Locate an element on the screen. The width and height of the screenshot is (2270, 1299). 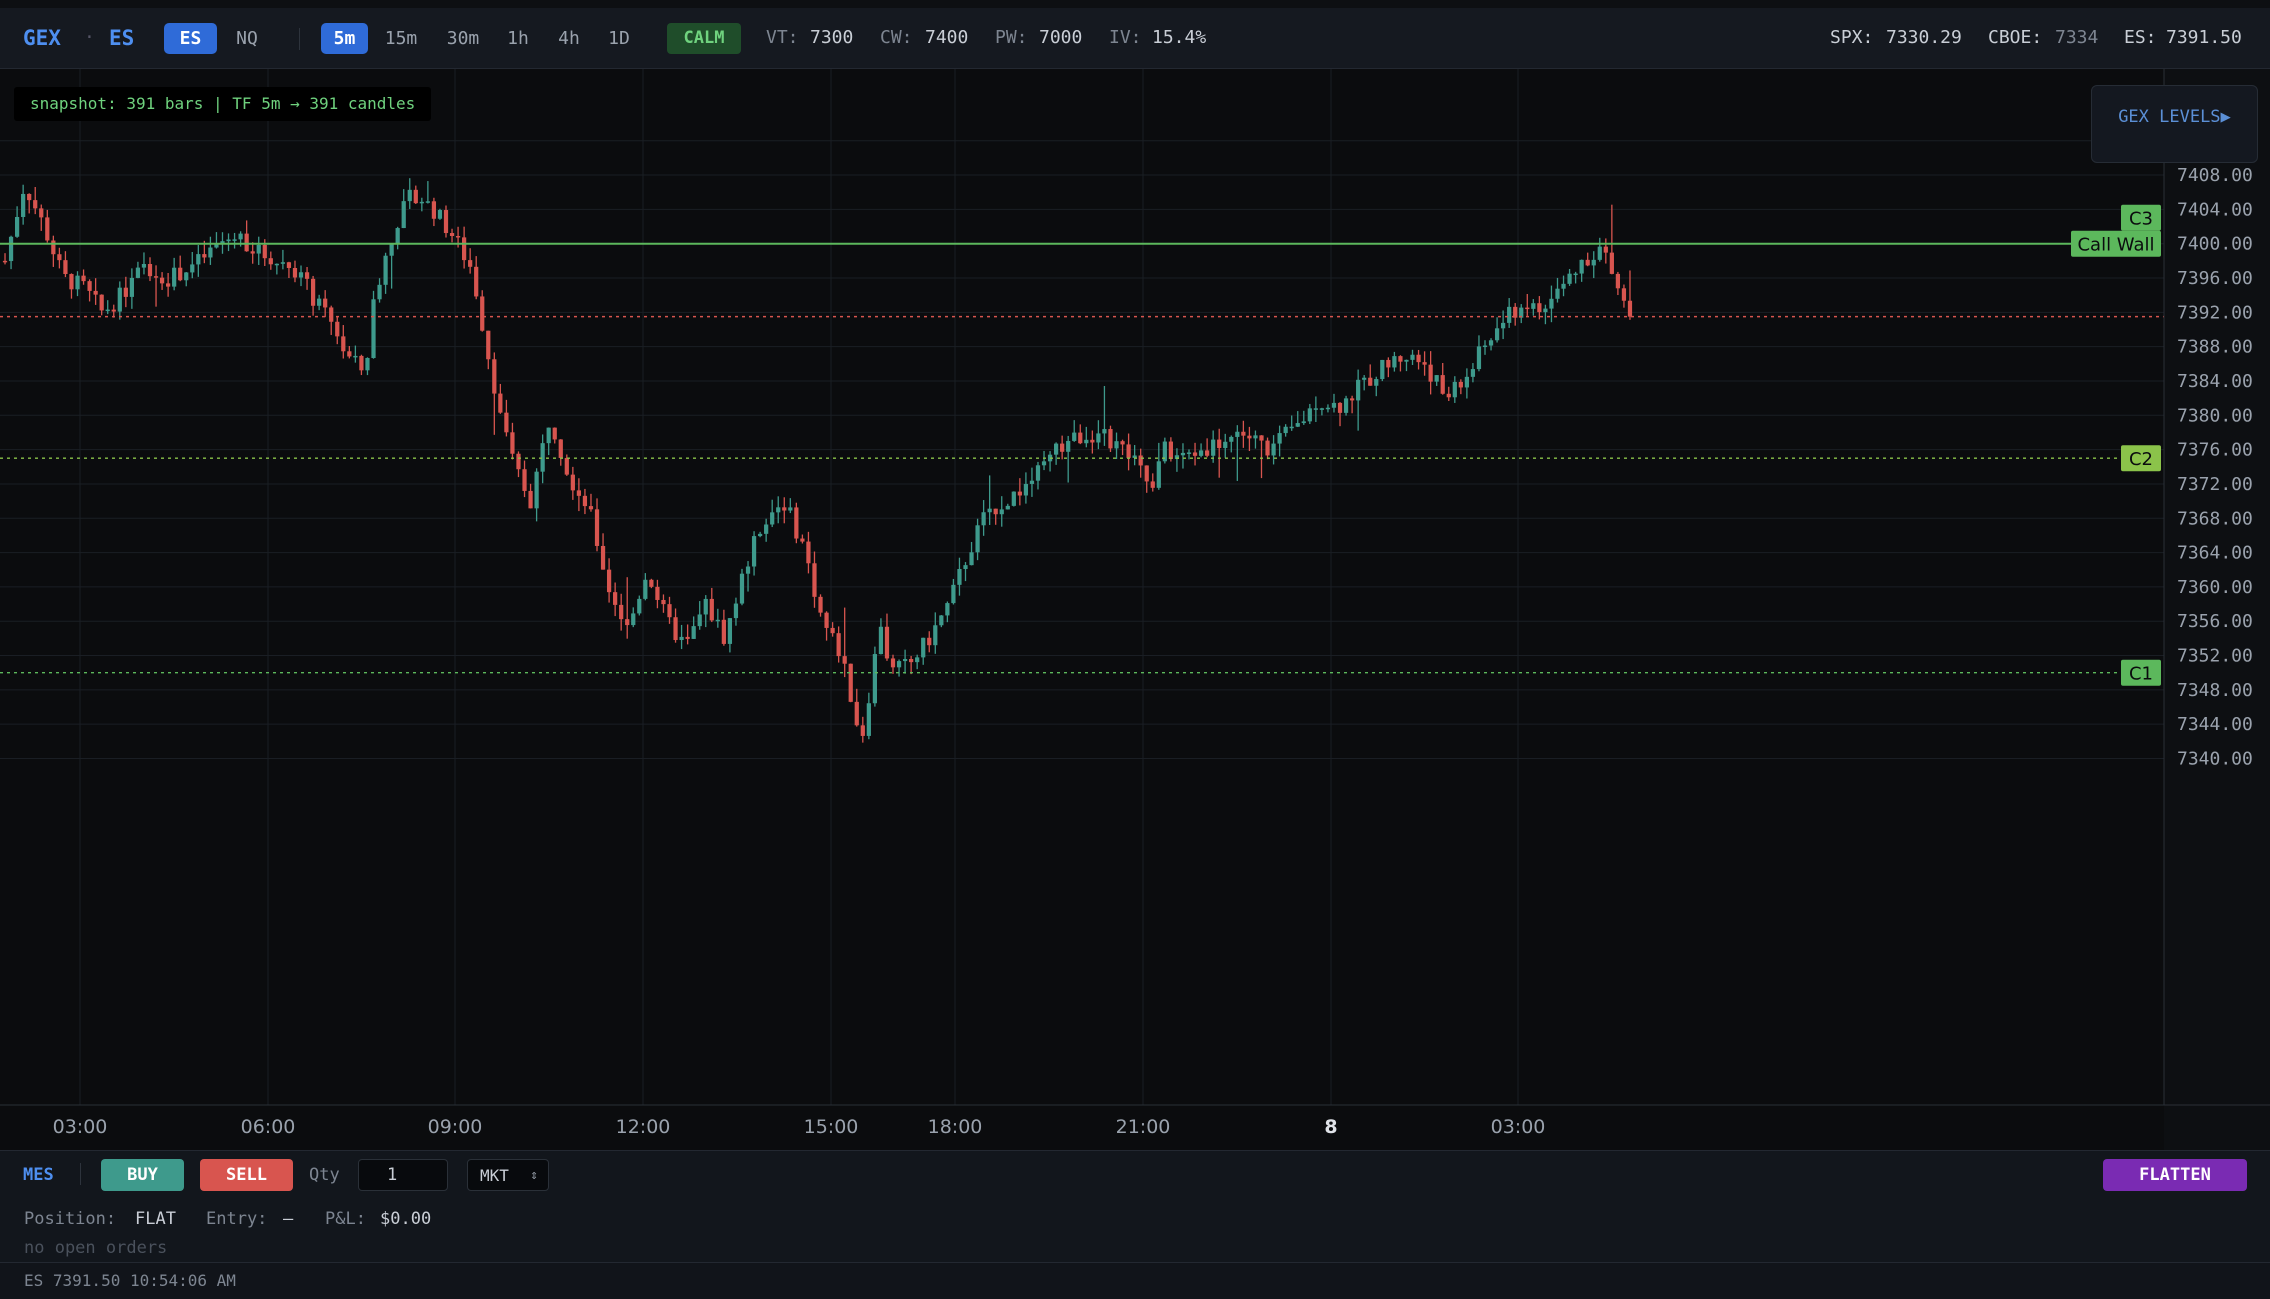
time-tick-label: 15:00 is located at coordinates (831, 1127).